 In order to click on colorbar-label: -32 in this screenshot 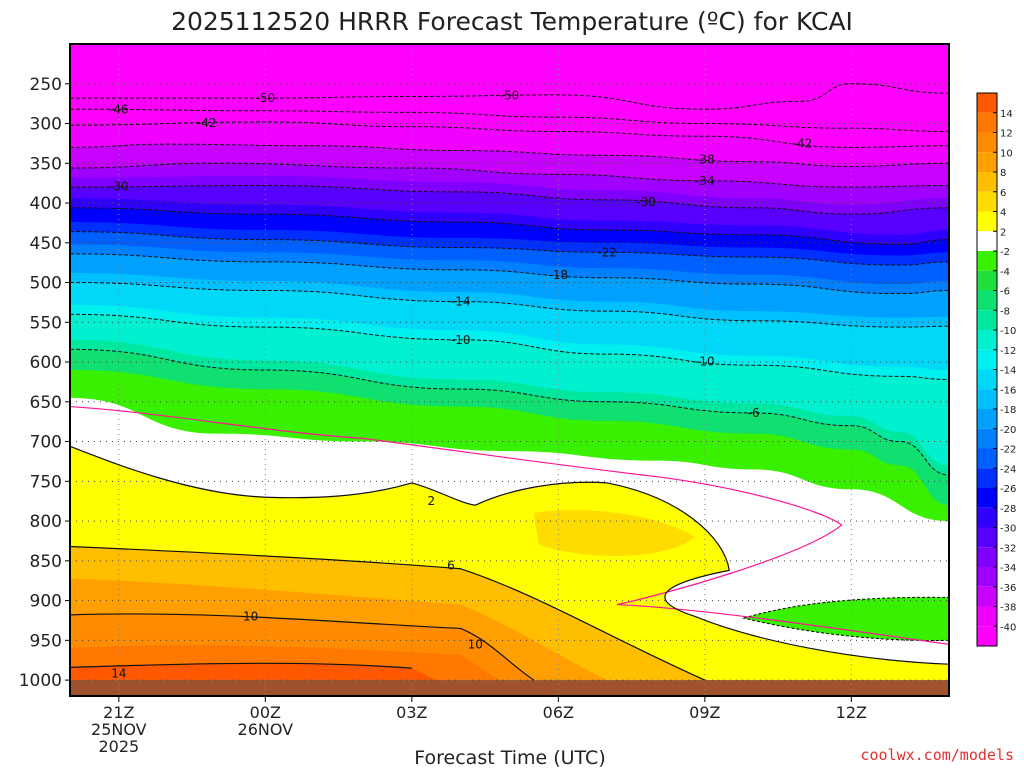, I will do `click(1008, 548)`.